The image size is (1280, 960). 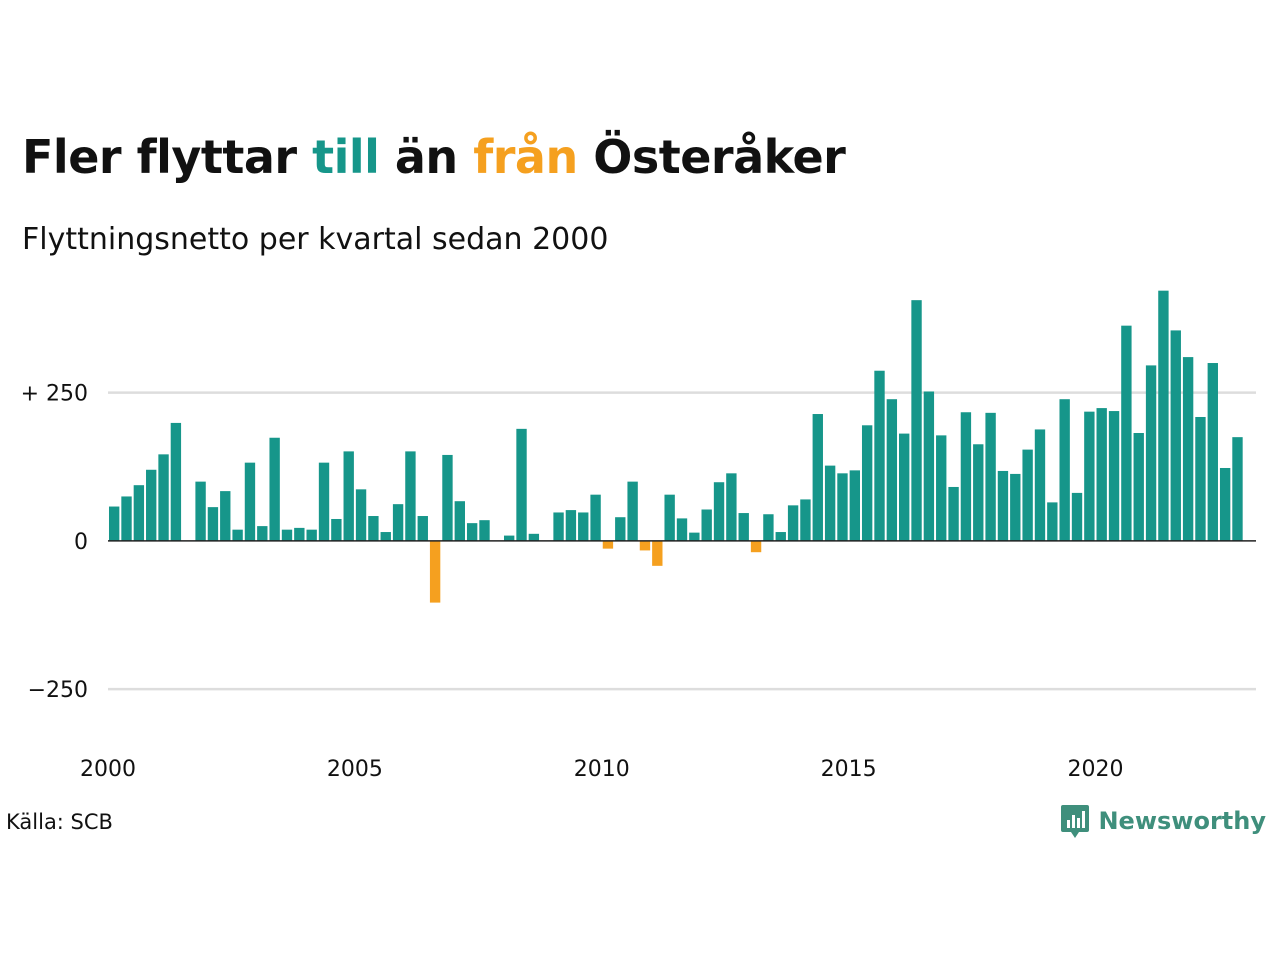 I want to click on brand-name: Newsworthy, so click(x=1182, y=821).